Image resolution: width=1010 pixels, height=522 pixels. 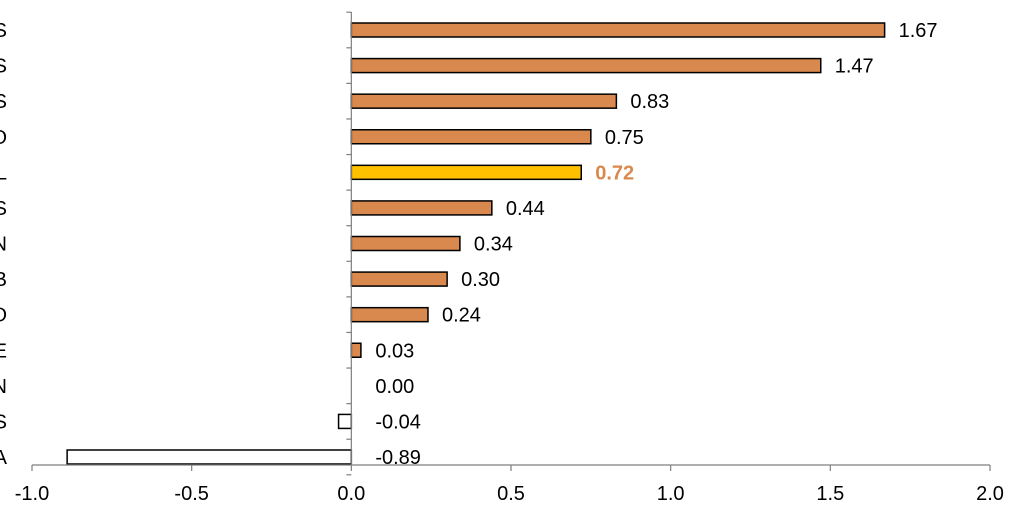 What do you see at coordinates (525, 209) in the screenshot?
I see `data-label-5: 0.44` at bounding box center [525, 209].